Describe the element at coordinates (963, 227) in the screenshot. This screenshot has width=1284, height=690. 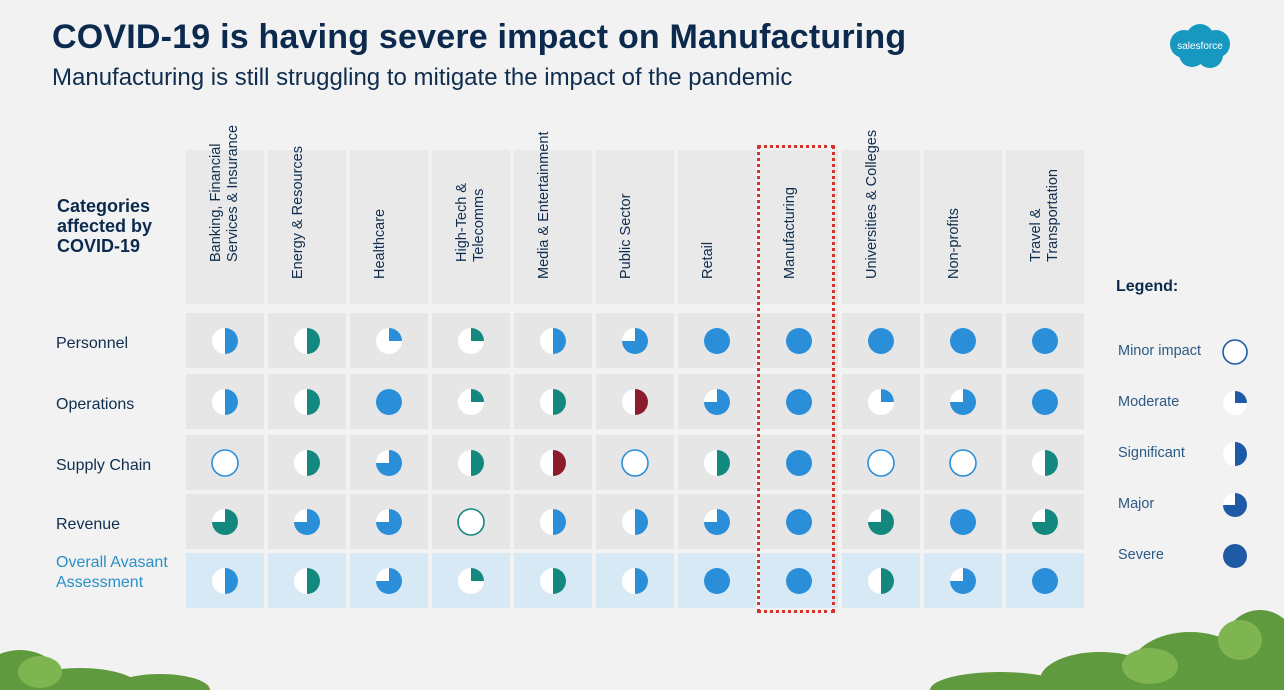
I see `column-header: Non-profits` at that location.